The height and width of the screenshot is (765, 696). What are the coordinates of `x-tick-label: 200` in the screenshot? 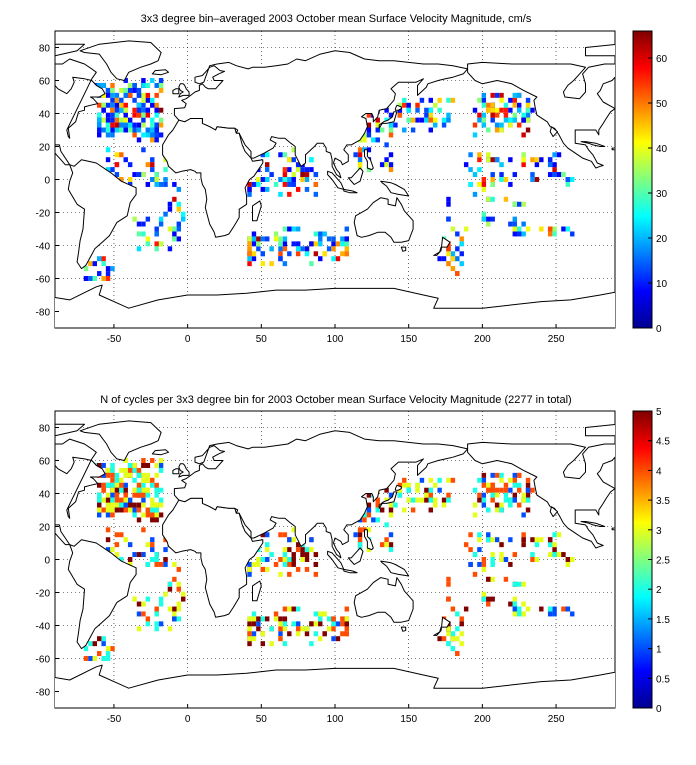 It's located at (482, 719).